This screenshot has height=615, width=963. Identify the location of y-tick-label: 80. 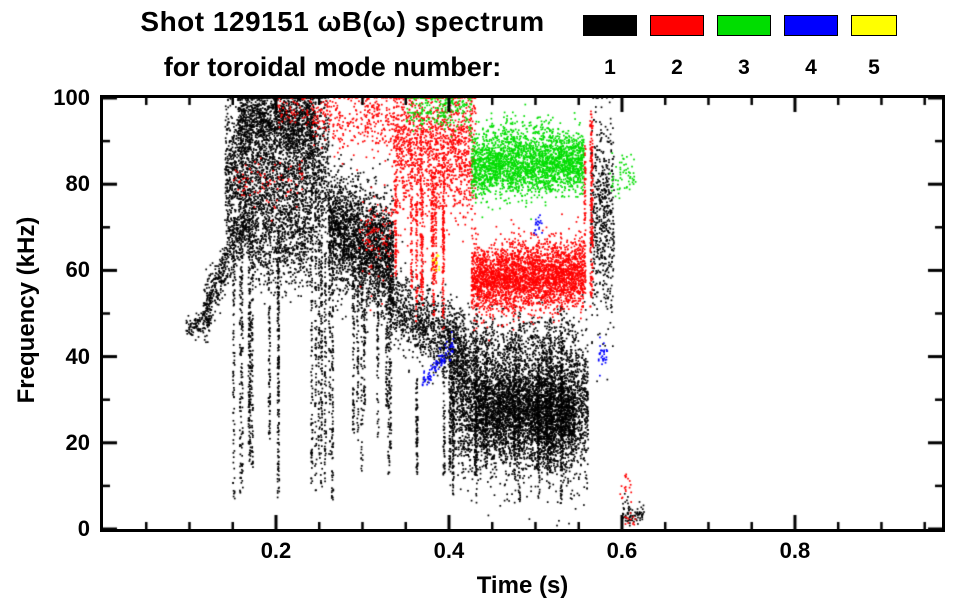
(77, 184).